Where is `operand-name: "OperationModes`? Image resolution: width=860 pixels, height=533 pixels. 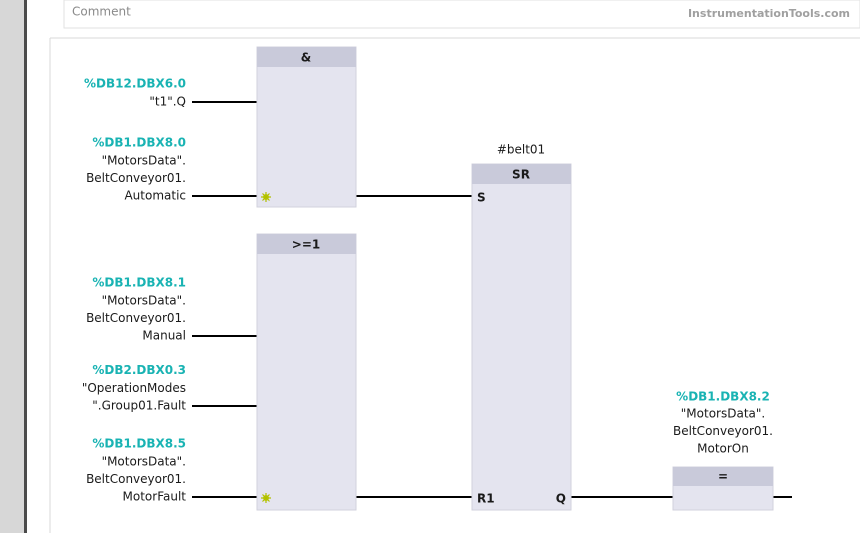 operand-name: "OperationModes is located at coordinates (134, 388).